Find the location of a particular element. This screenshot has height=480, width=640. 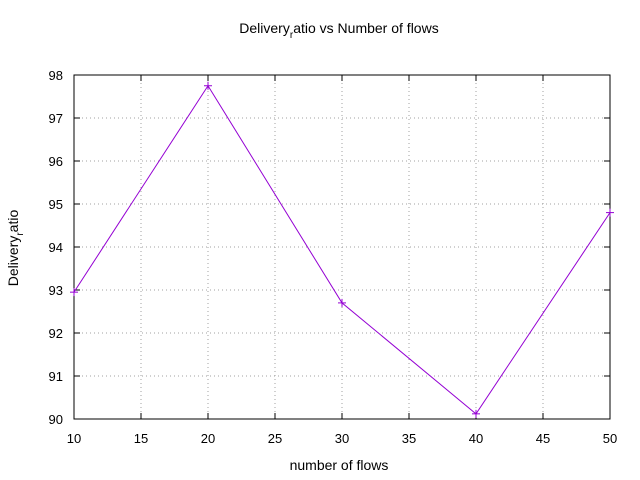

x-tick-label: 25 is located at coordinates (275, 438).